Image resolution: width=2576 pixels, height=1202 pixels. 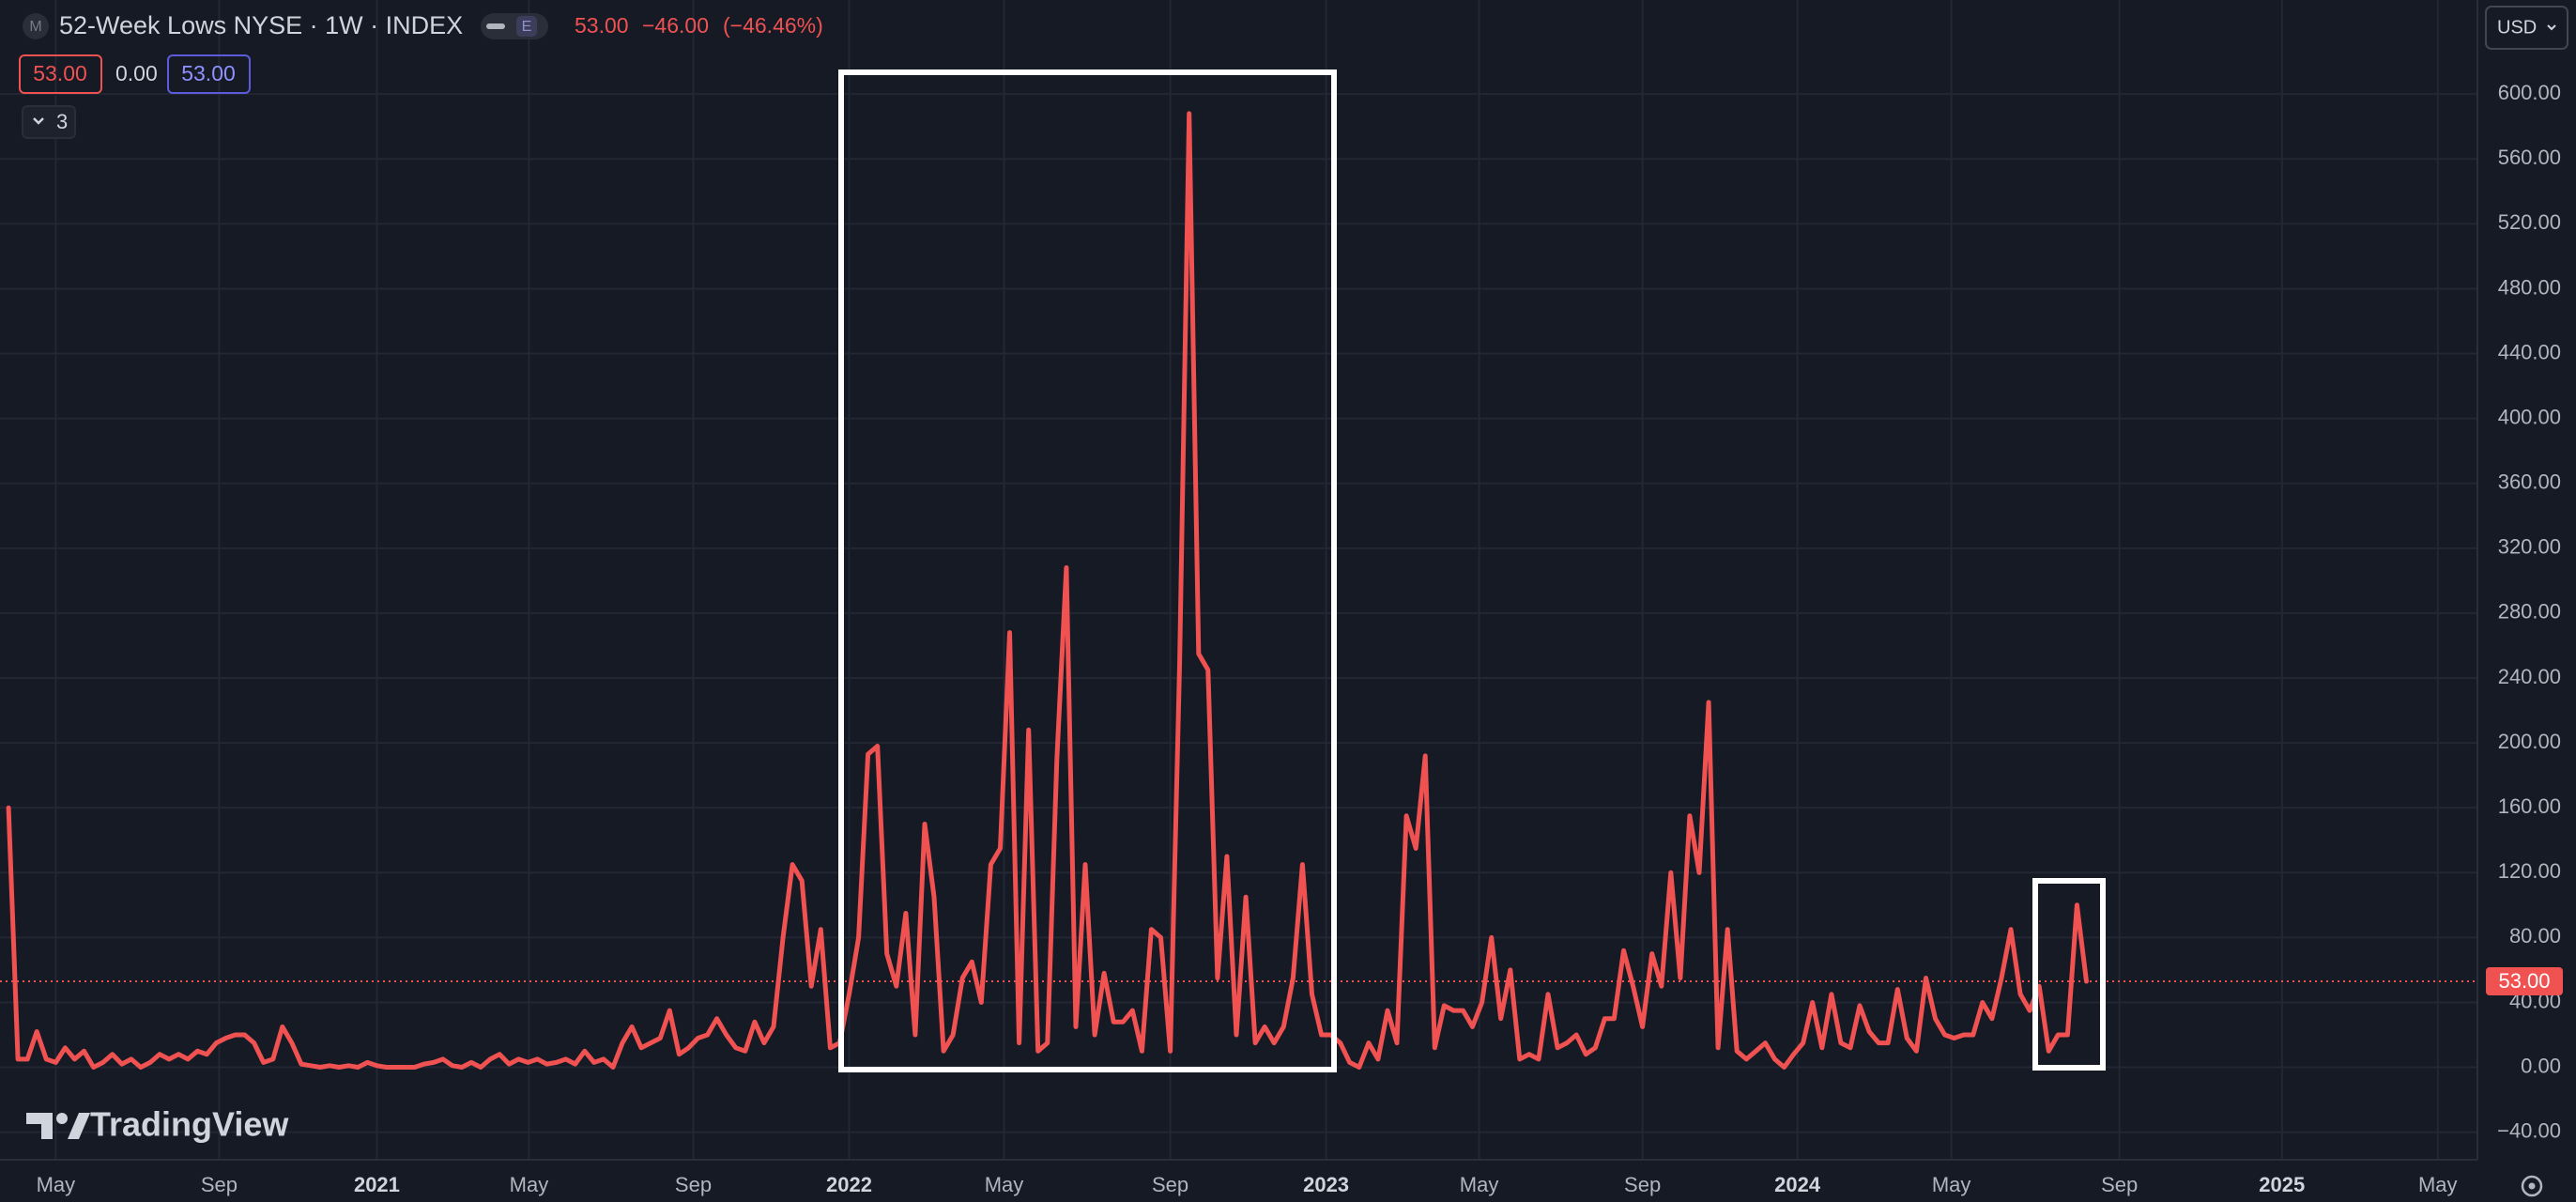 What do you see at coordinates (190, 1124) in the screenshot?
I see `brand: TradingView` at bounding box center [190, 1124].